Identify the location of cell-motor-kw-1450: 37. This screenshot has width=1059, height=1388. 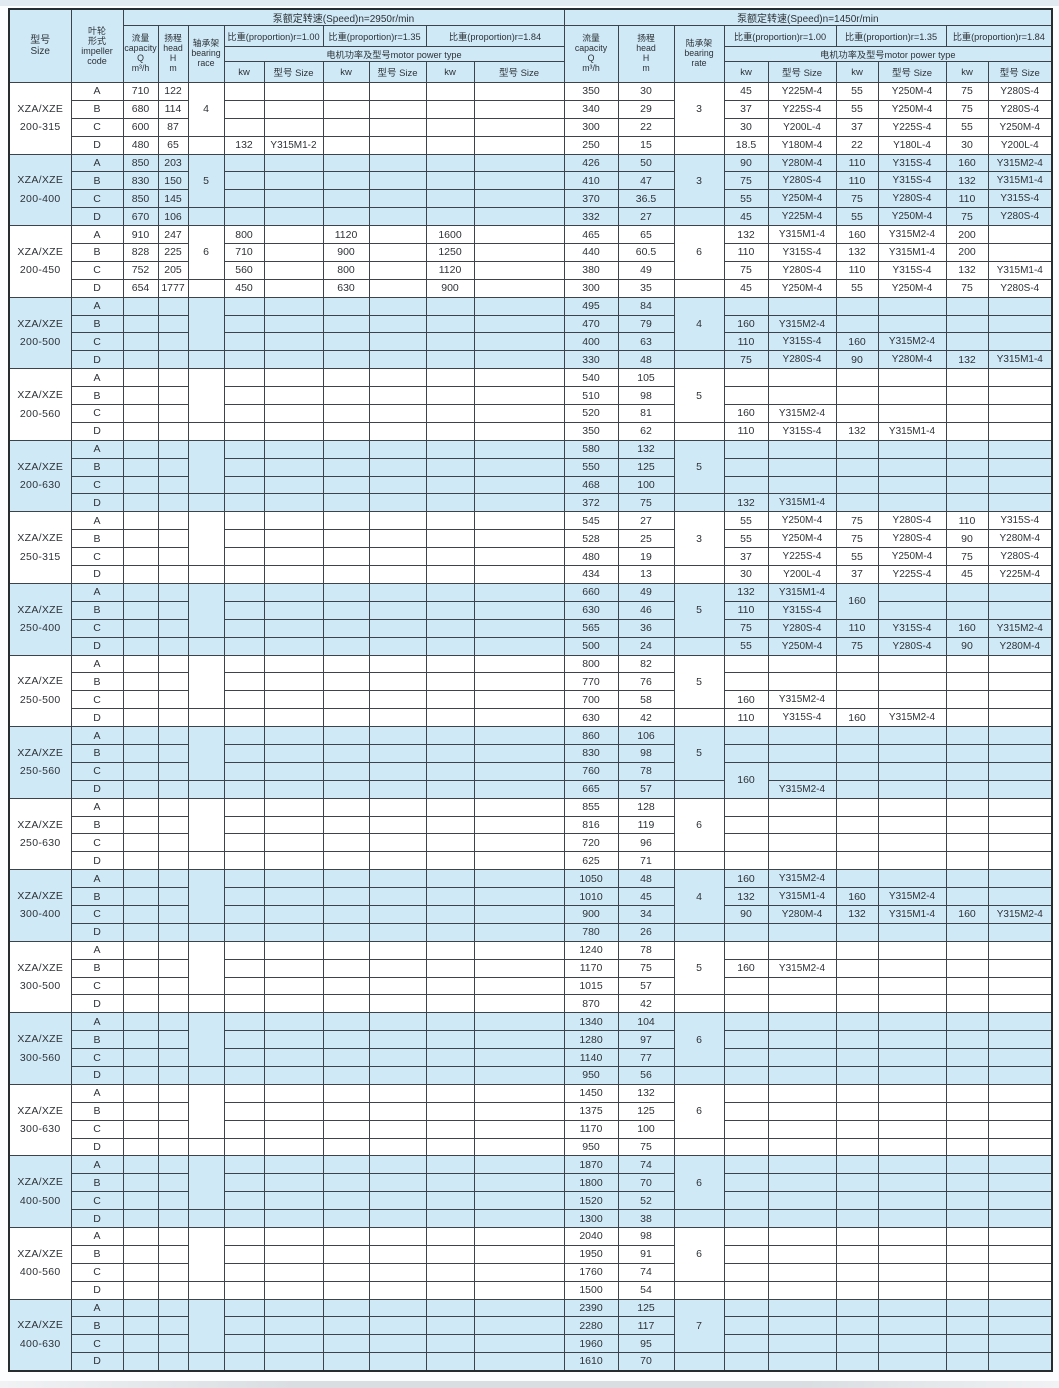
(857, 127).